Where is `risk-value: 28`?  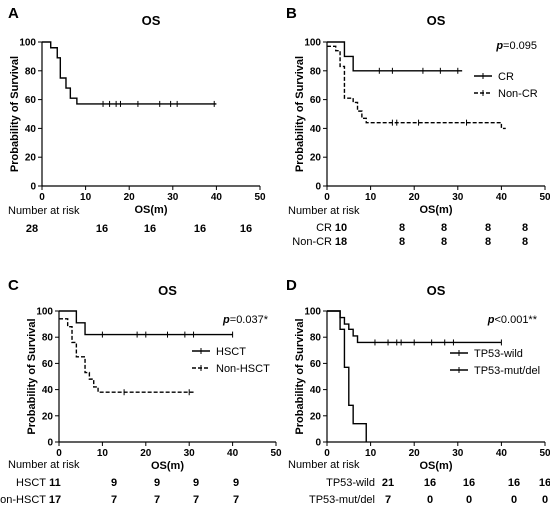 risk-value: 28 is located at coordinates (32, 229).